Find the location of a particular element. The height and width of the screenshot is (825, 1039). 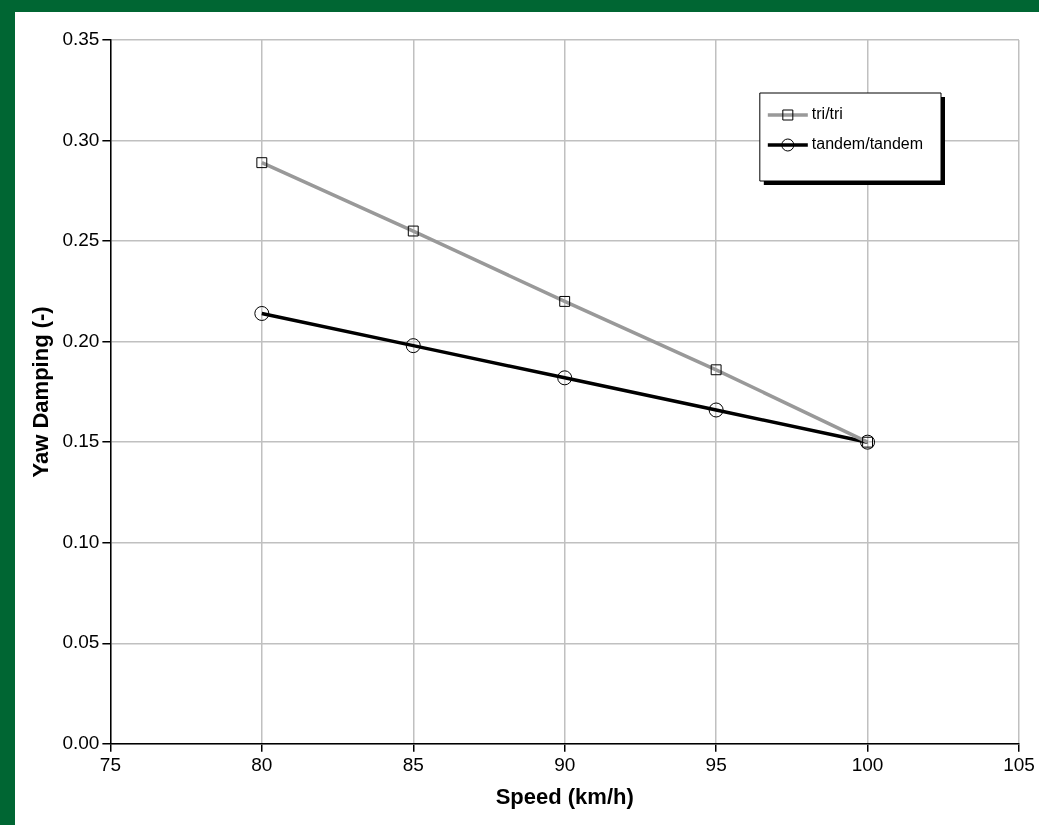

y-tick-label: 0.15 is located at coordinates (81, 441).